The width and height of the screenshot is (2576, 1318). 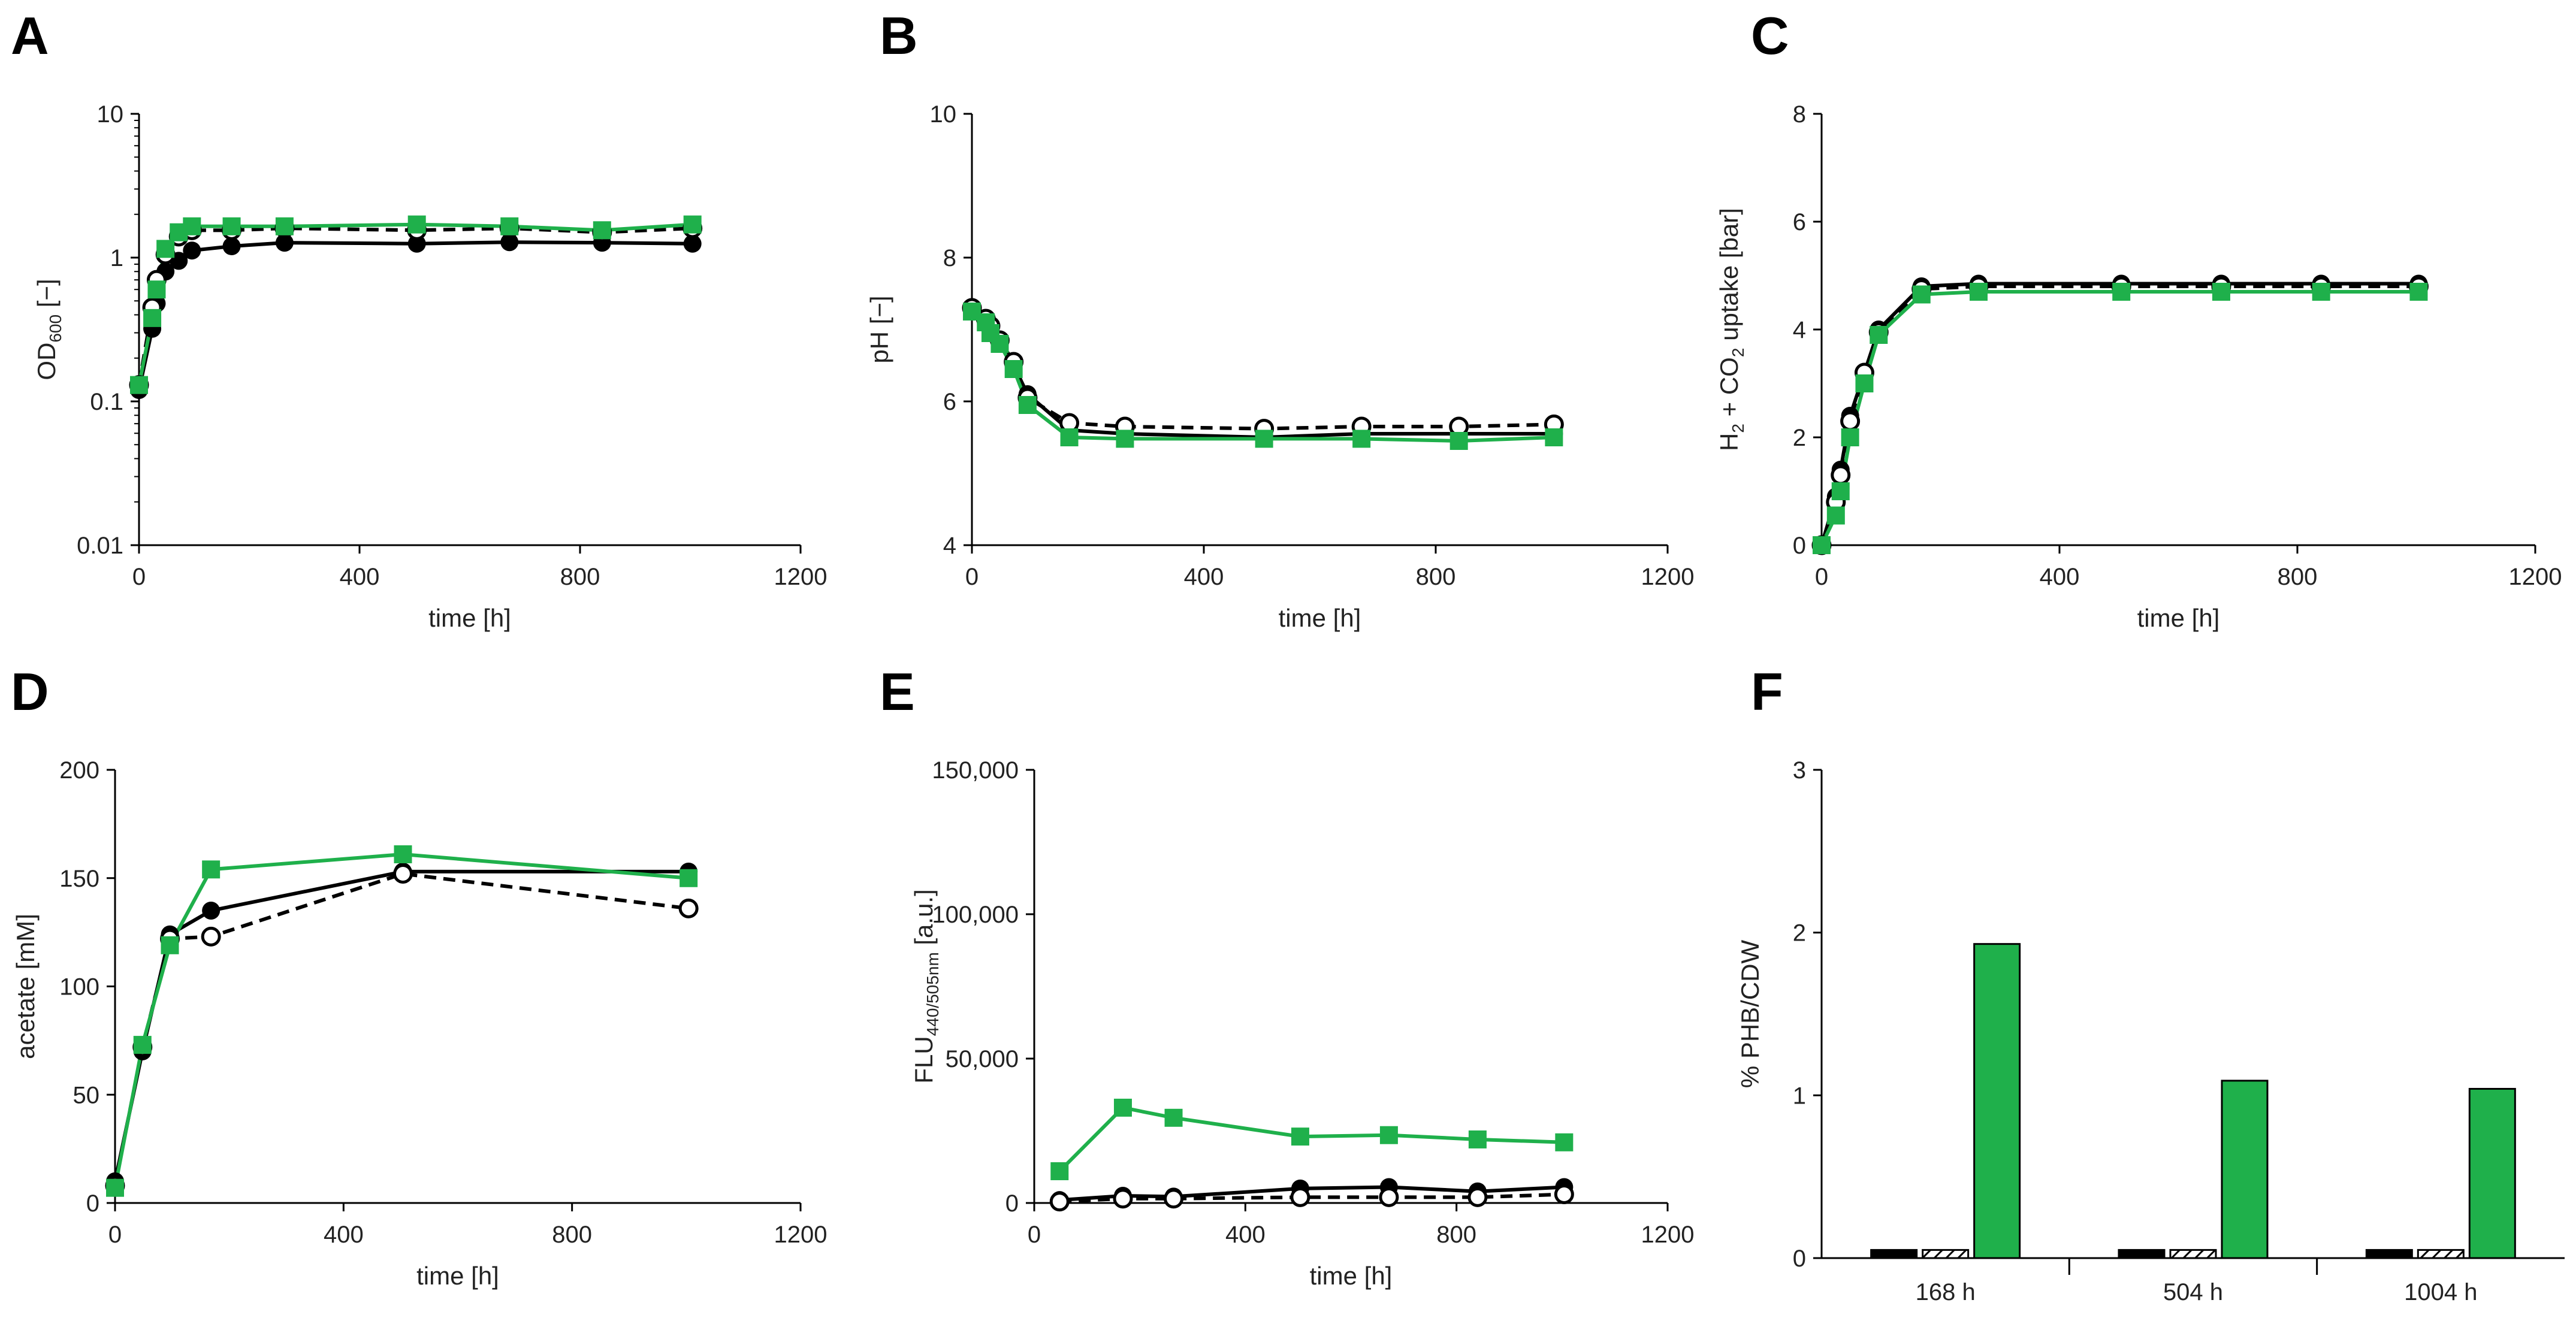 I want to click on y-tick-label: 8, so click(x=1800, y=114).